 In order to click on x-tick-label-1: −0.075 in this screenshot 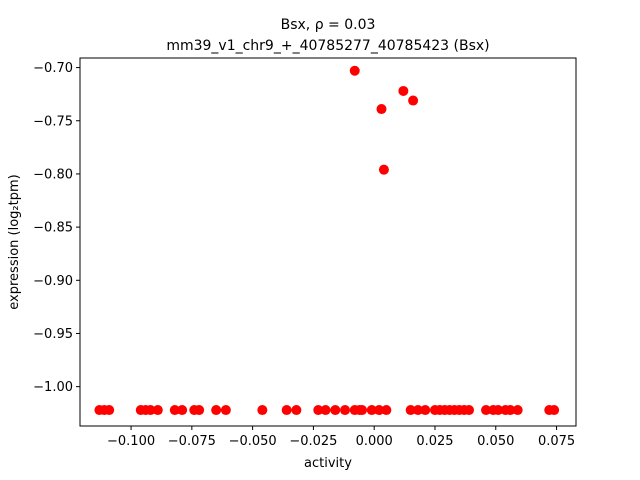, I will do `click(192, 441)`.